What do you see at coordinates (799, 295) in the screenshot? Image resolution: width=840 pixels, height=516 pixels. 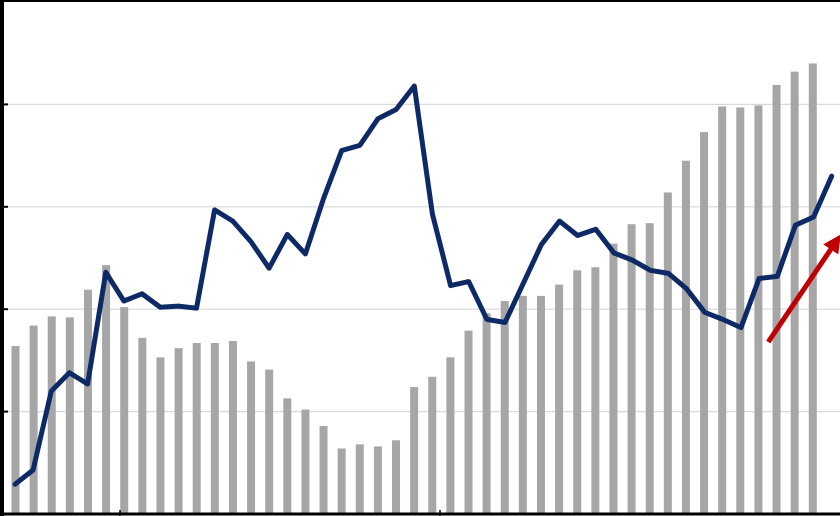 I see `arrow-shaft` at bounding box center [799, 295].